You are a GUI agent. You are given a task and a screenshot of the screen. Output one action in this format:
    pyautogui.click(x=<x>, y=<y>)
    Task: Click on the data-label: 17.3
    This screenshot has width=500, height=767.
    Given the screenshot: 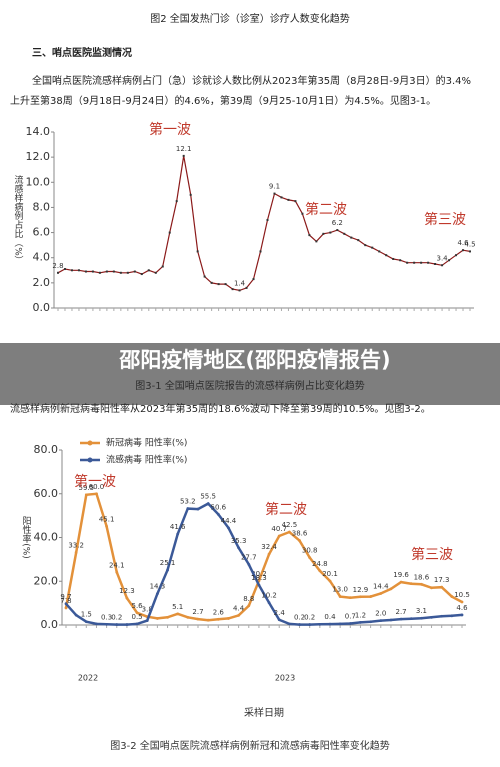 What is the action you would take?
    pyautogui.click(x=442, y=580)
    